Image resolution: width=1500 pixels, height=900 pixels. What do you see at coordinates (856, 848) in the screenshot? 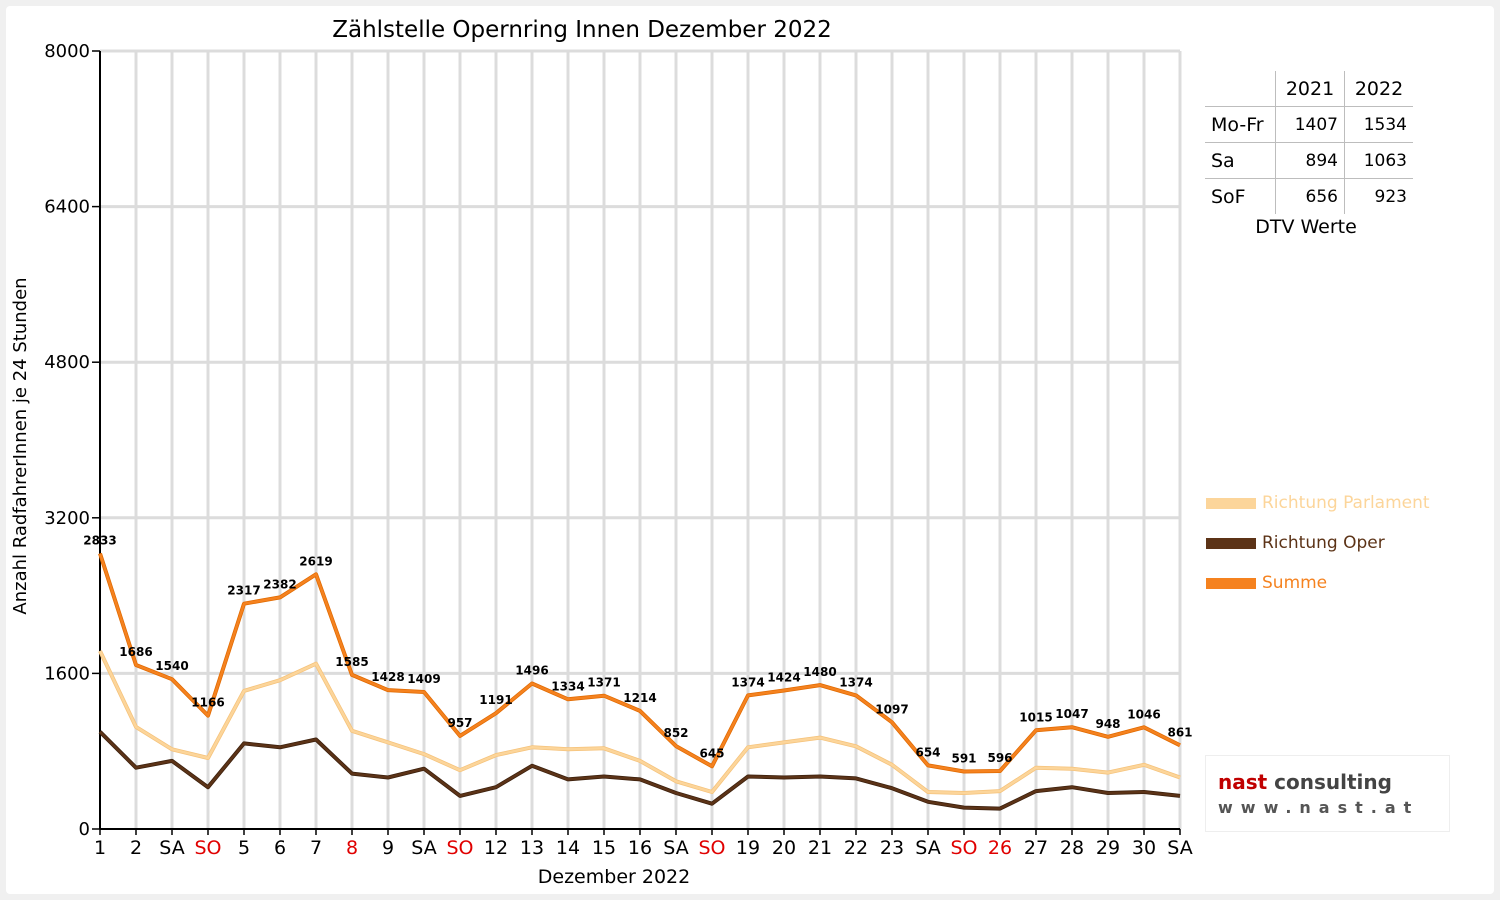
I see `x-tick-label: 22` at bounding box center [856, 848].